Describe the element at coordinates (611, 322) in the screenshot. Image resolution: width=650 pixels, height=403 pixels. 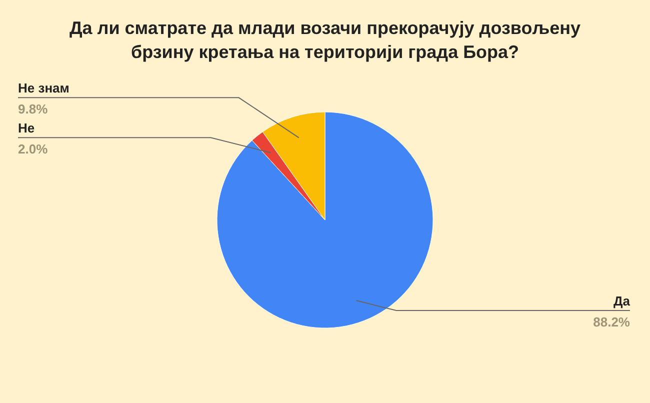
I see `data-label: 88.2%` at that location.